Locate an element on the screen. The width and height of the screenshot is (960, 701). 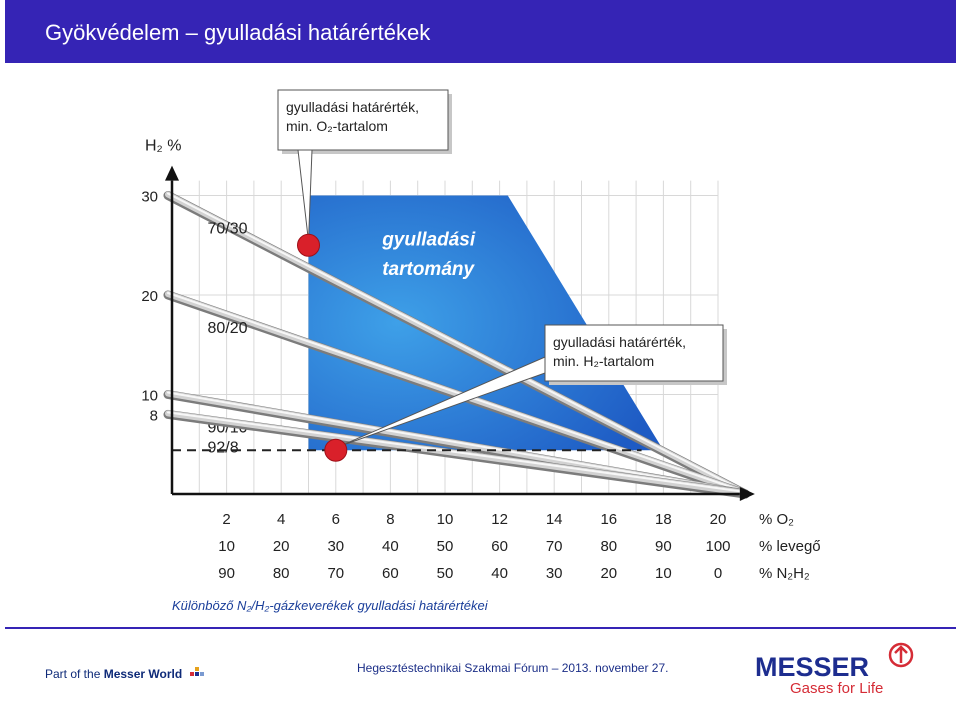
region-label-line2: tartomány is located at coordinates (428, 269).